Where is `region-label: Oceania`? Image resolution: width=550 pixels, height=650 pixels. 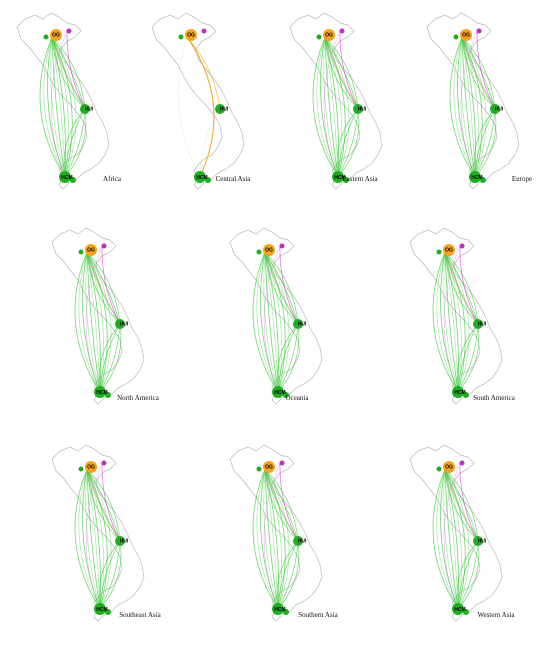
region-label: Oceania is located at coordinates (297, 398).